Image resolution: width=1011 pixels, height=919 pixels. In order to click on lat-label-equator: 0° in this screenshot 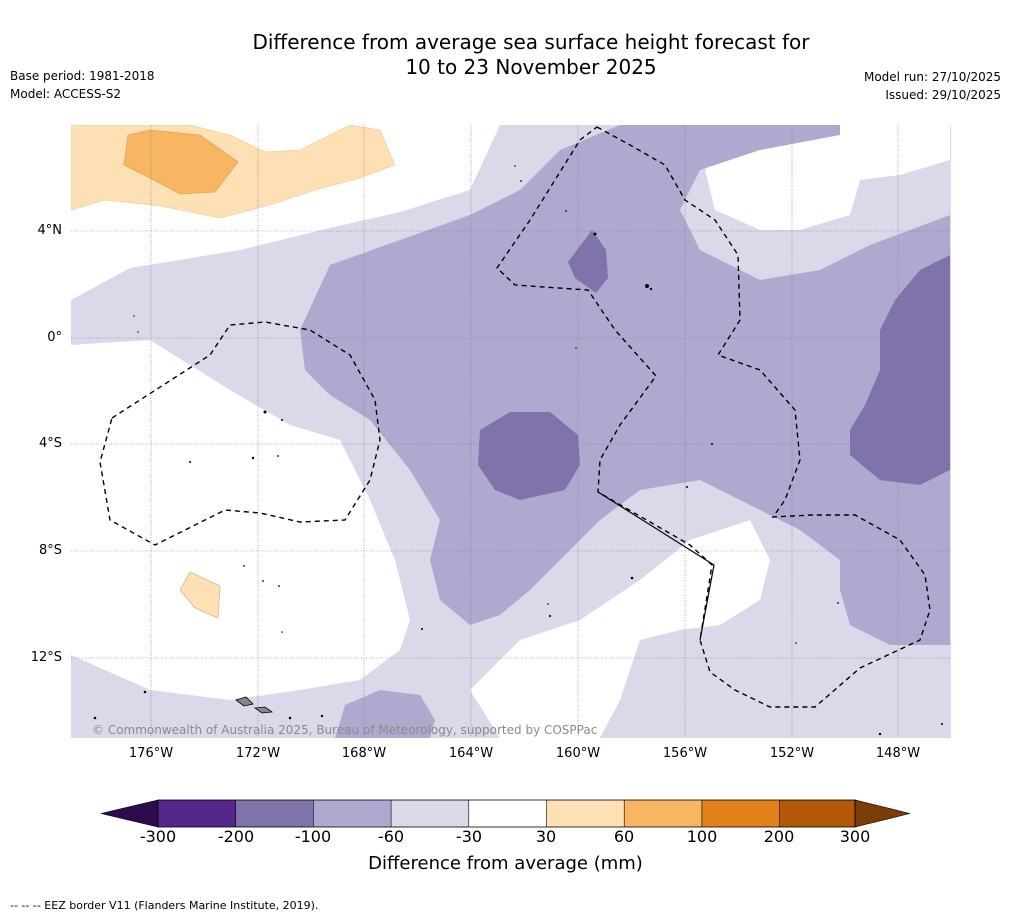, I will do `click(54, 337)`.